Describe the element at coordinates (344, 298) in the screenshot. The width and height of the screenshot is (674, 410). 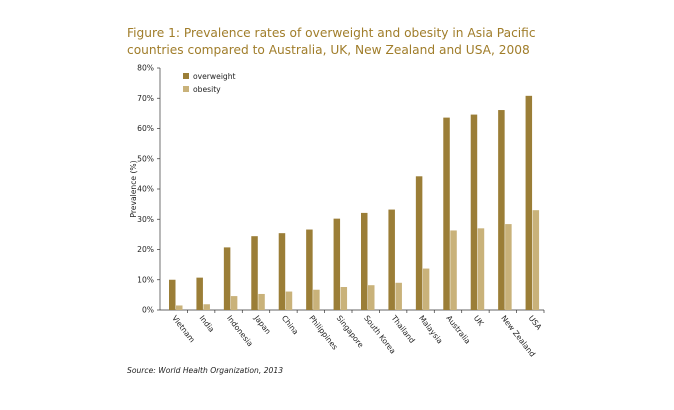
I see `bar-obesity-singapore` at that location.